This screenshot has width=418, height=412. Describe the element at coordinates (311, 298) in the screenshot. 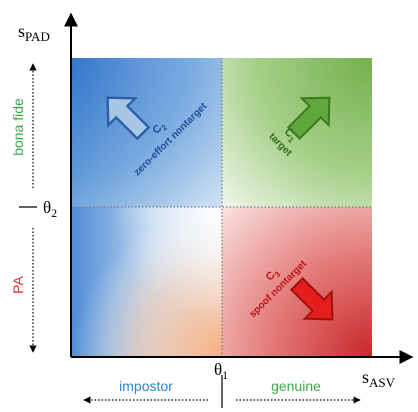

I see `c3-direction-arrow-icon` at that location.